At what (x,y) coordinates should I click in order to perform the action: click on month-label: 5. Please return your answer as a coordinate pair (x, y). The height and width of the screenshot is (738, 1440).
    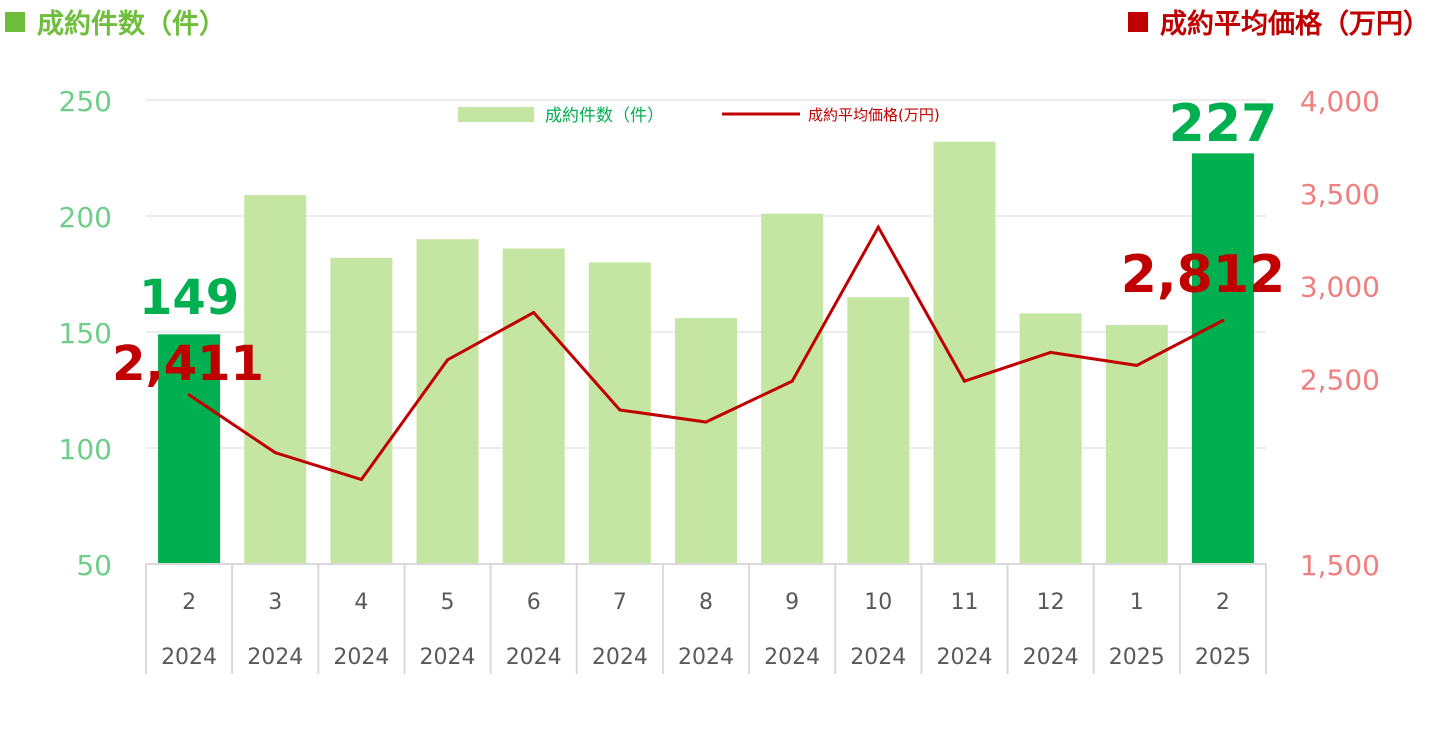
    Looking at the image, I should click on (448, 602).